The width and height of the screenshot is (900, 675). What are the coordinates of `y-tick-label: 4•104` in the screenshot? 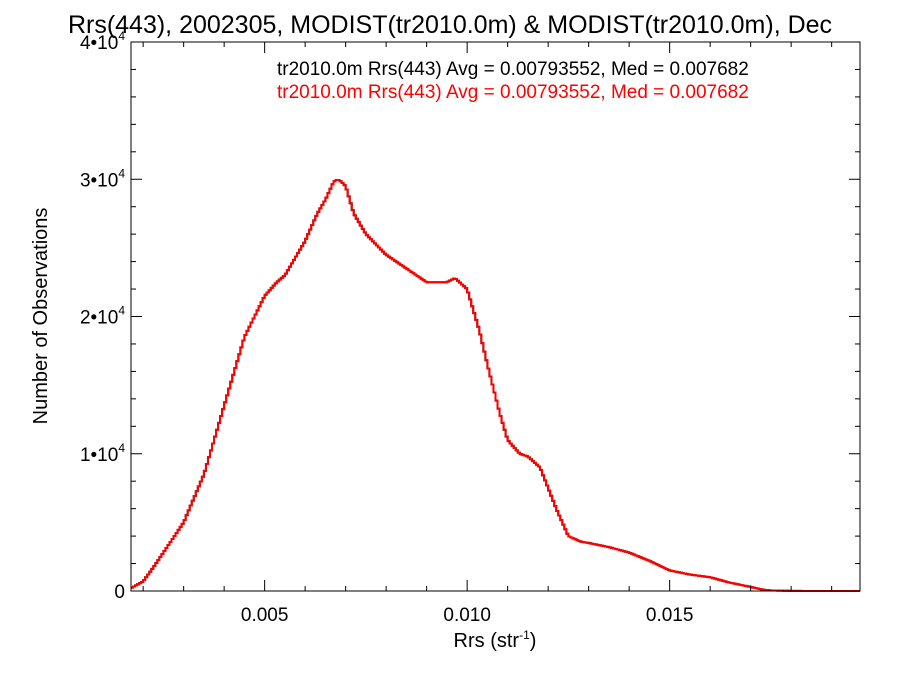 It's located at (102, 41).